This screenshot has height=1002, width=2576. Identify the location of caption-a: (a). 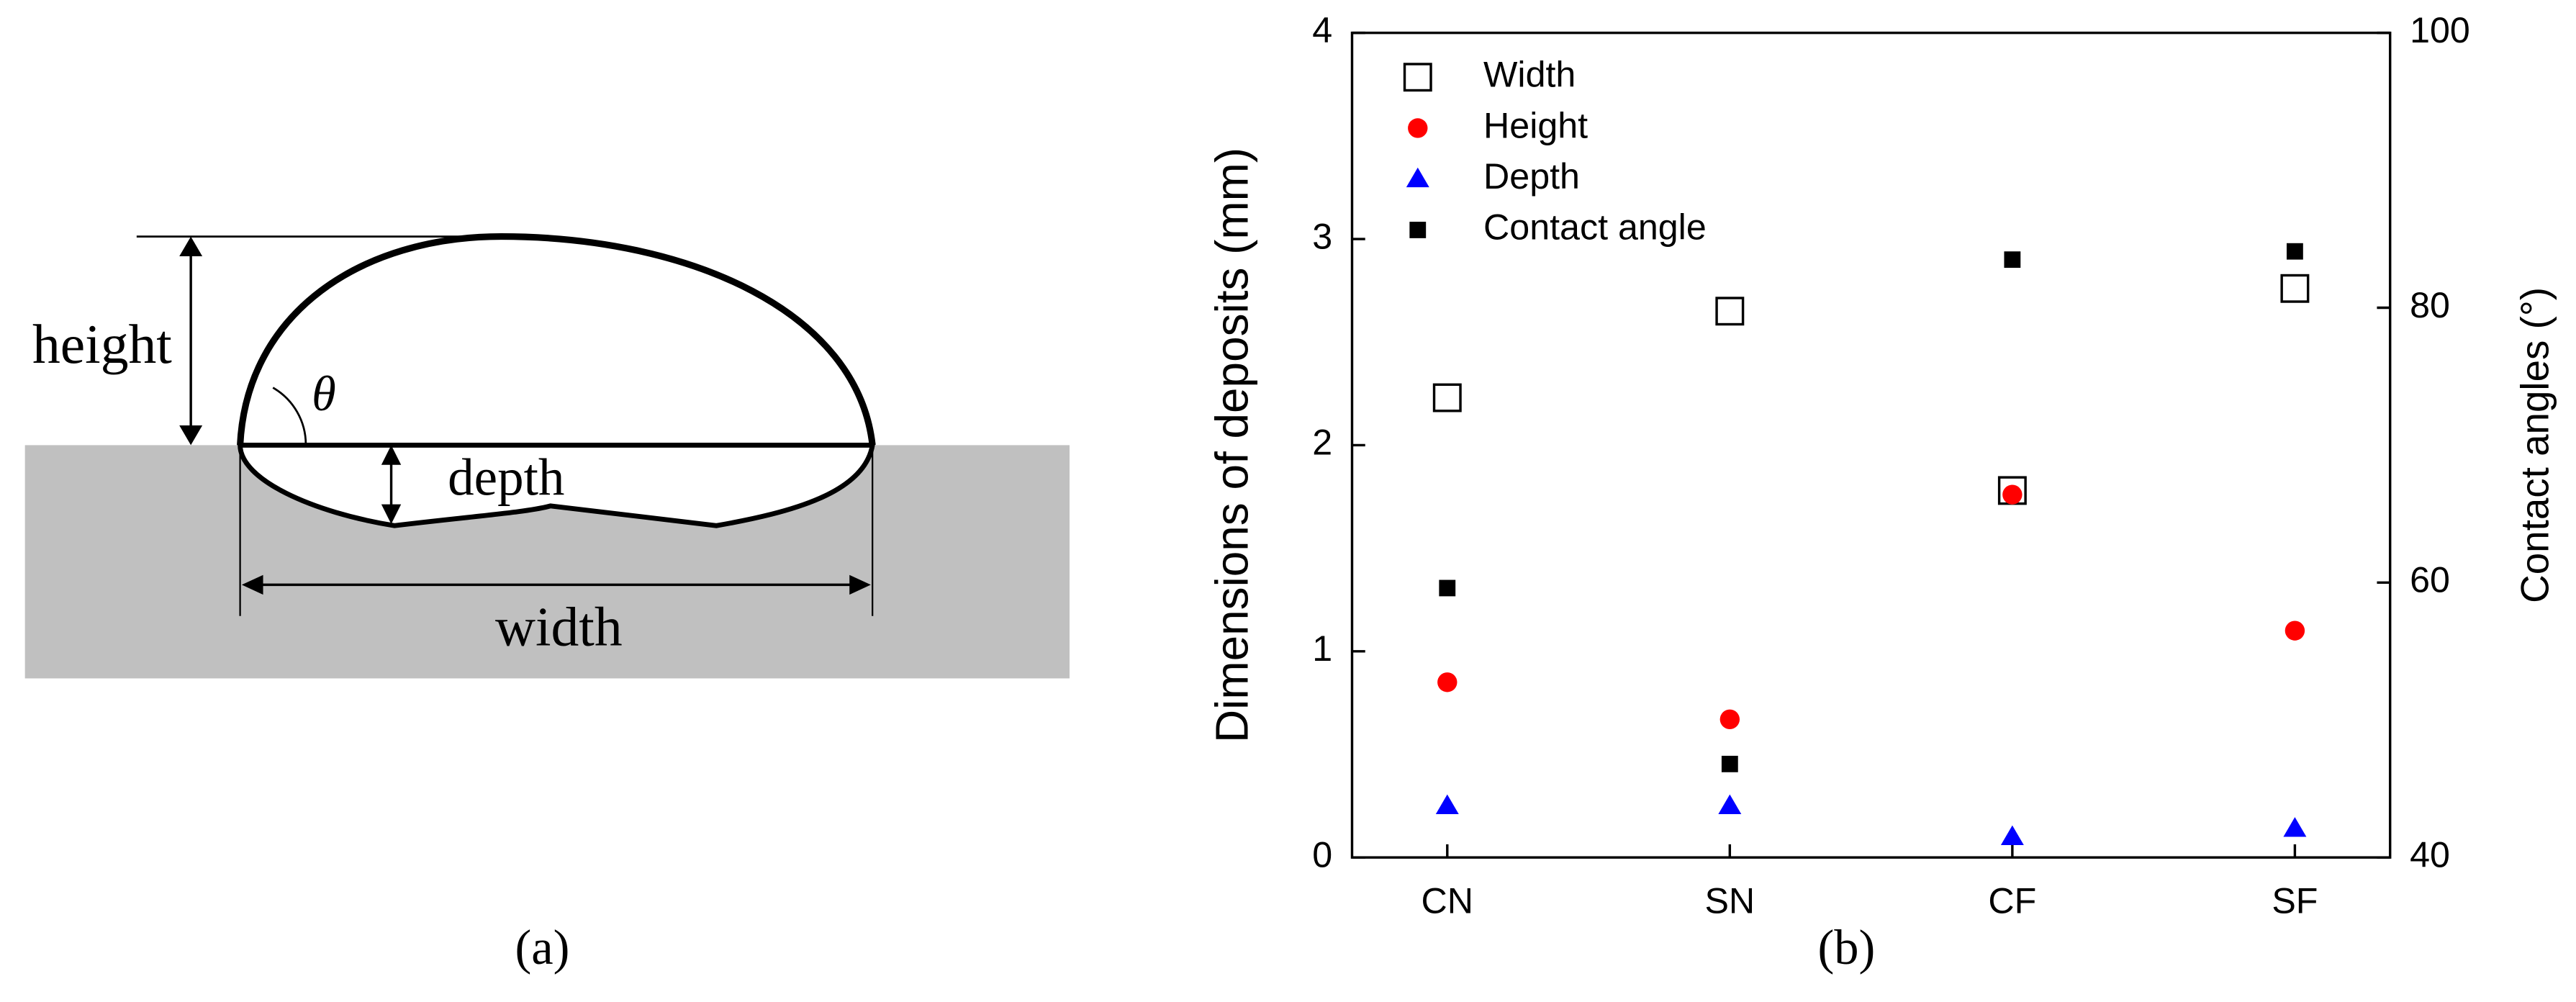
(543, 948).